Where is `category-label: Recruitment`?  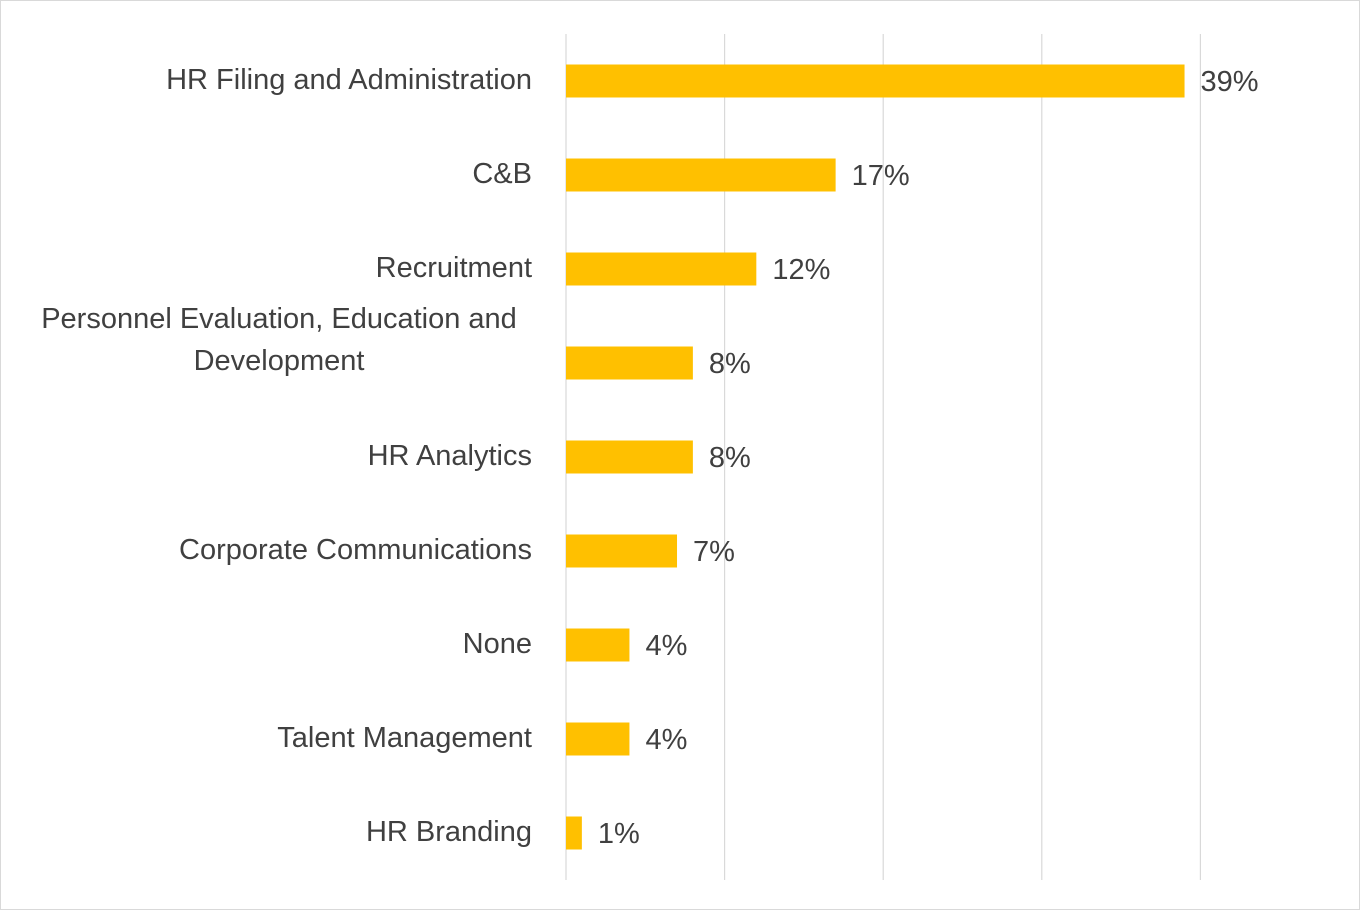
category-label: Recruitment is located at coordinates (454, 268).